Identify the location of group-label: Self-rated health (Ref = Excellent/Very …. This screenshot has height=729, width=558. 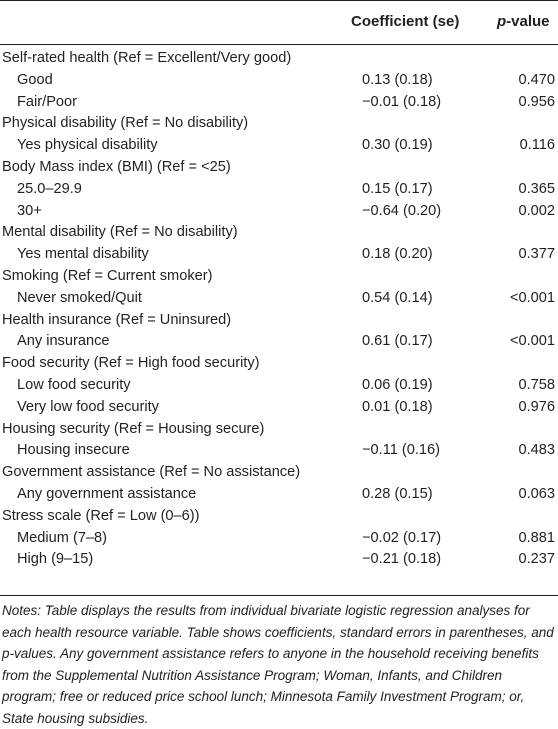
(147, 58).